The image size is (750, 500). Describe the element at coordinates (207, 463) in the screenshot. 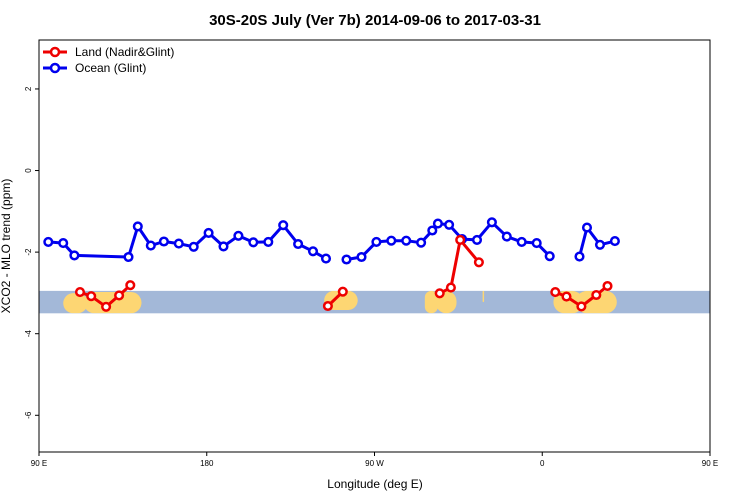

I see `x-tick-label: 180` at that location.